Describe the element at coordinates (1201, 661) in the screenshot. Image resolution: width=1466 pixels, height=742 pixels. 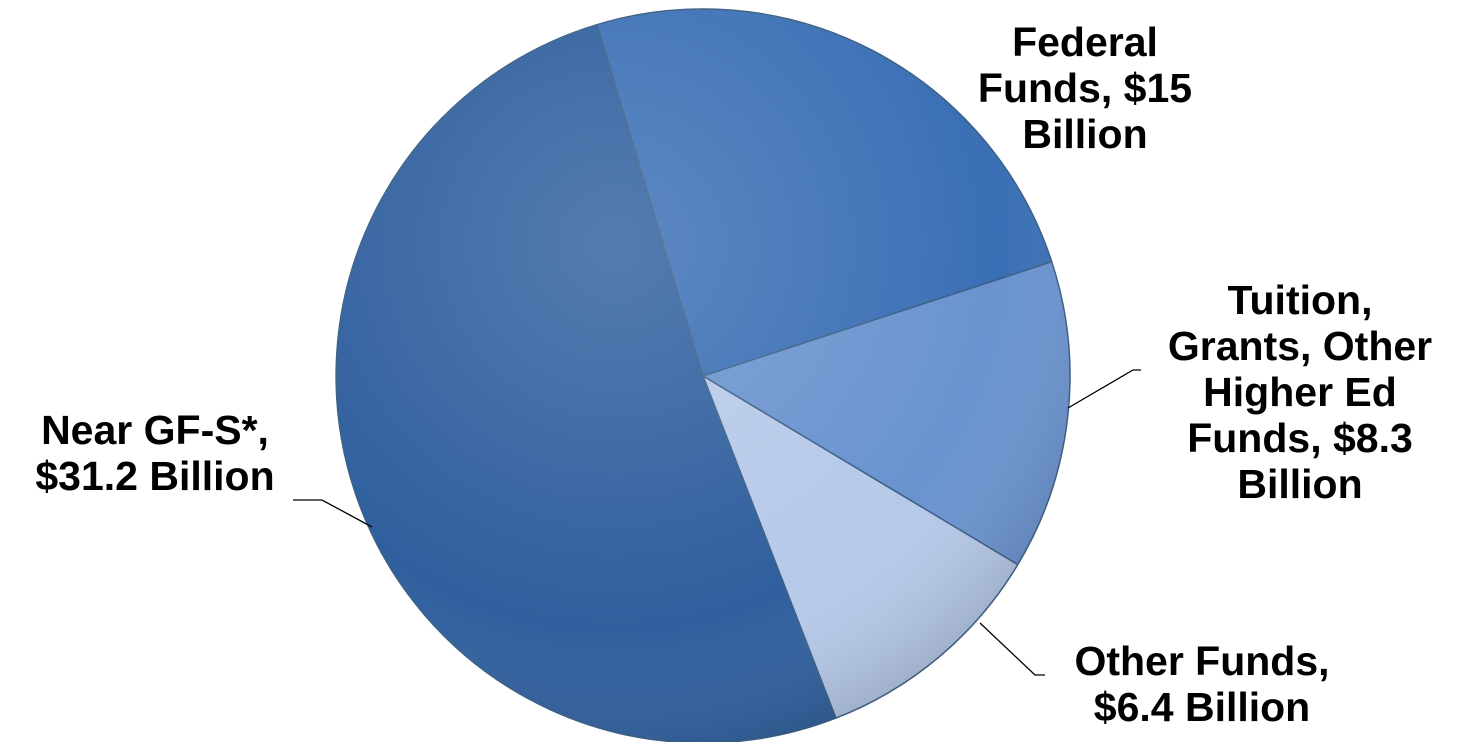
I see `slice-label-line: Other Funds,` at that location.